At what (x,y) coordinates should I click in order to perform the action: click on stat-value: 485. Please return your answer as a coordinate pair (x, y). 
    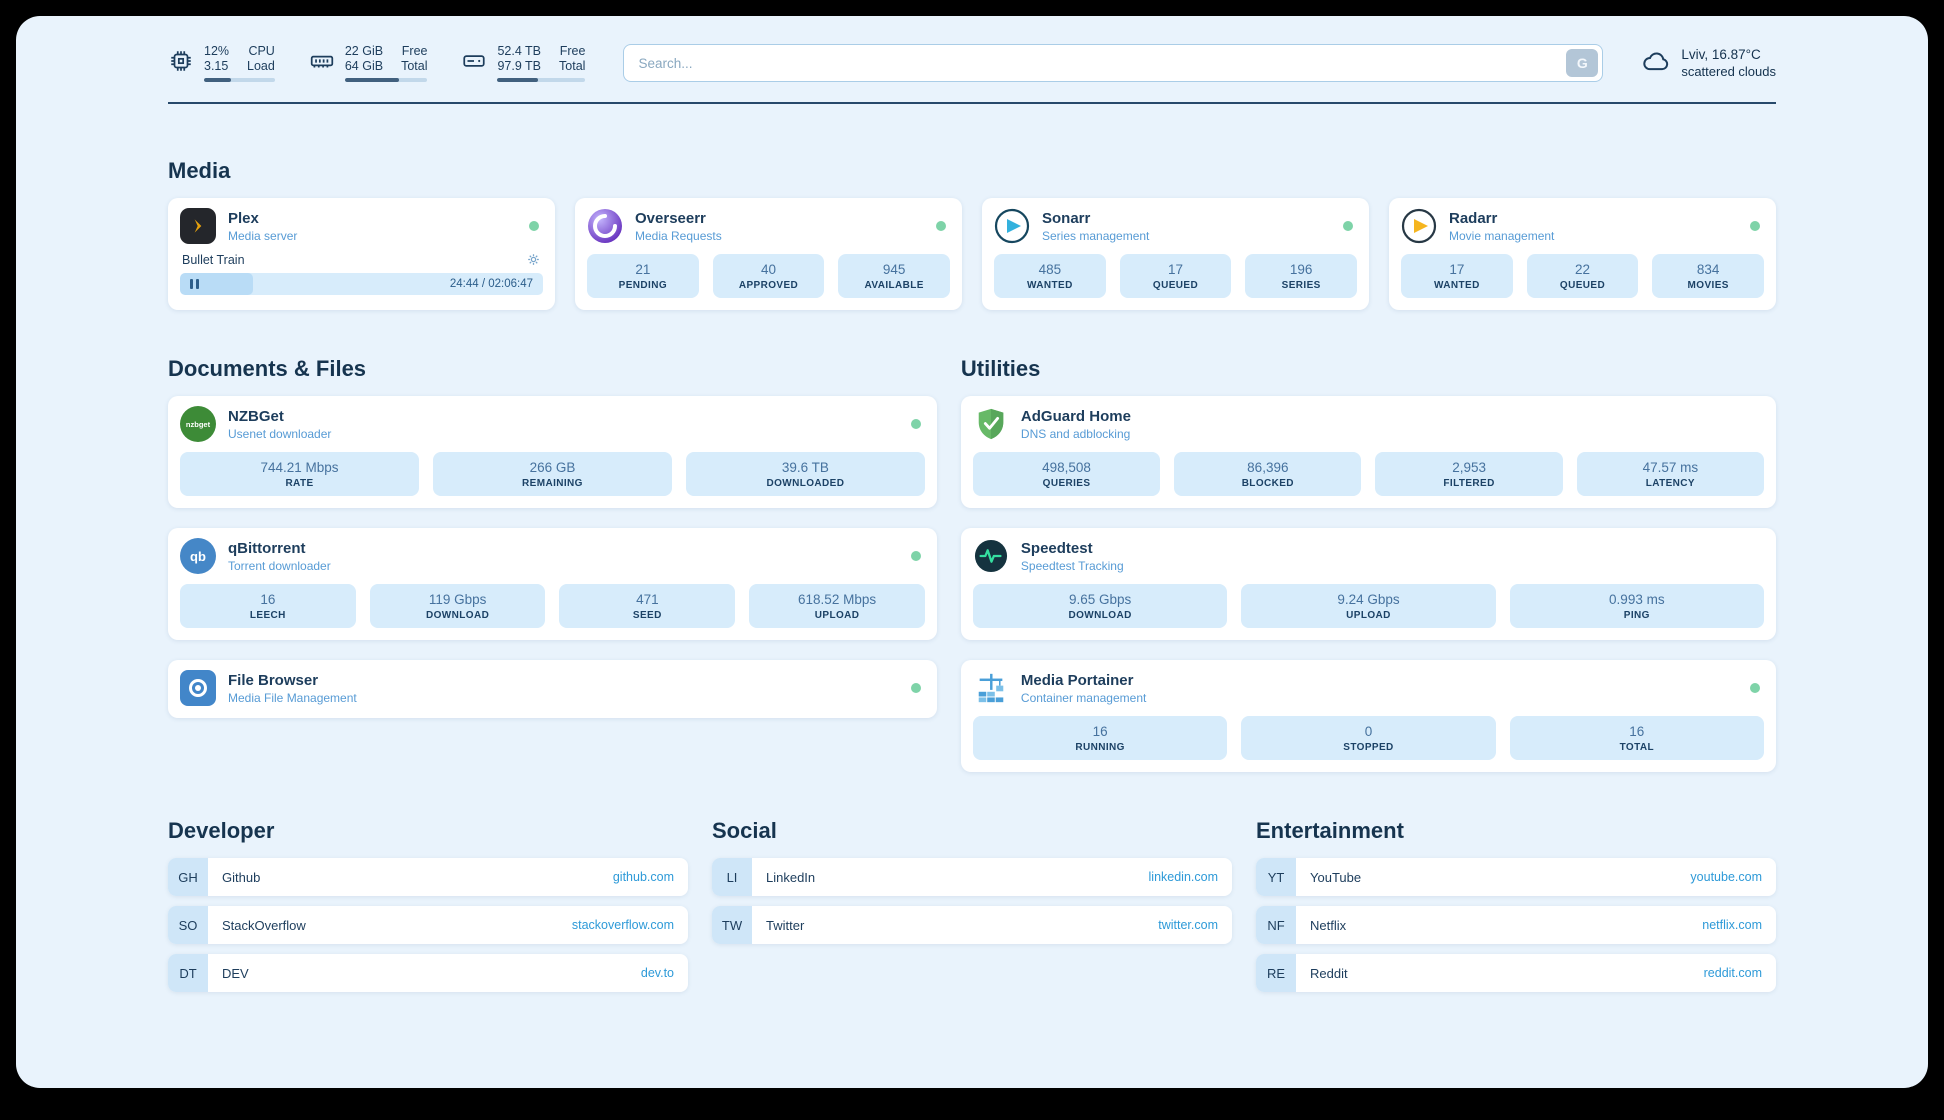
    Looking at the image, I should click on (1050, 269).